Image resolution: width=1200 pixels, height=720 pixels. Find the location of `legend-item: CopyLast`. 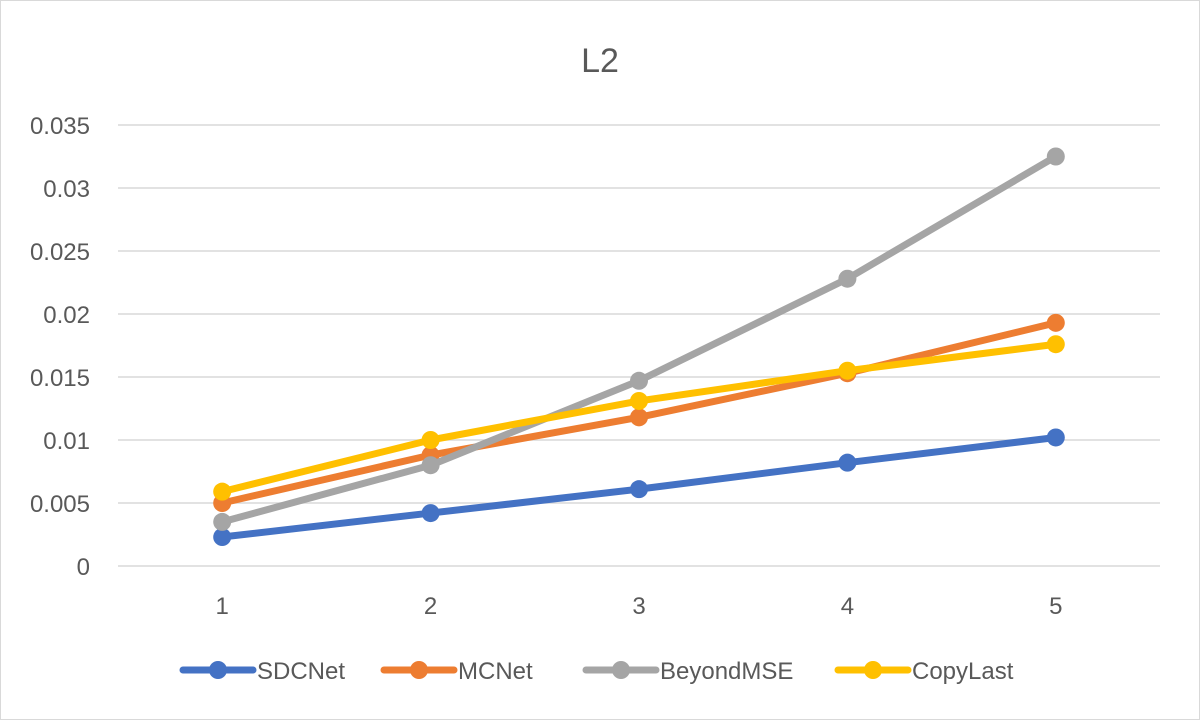

legend-item: CopyLast is located at coordinates (924, 671).